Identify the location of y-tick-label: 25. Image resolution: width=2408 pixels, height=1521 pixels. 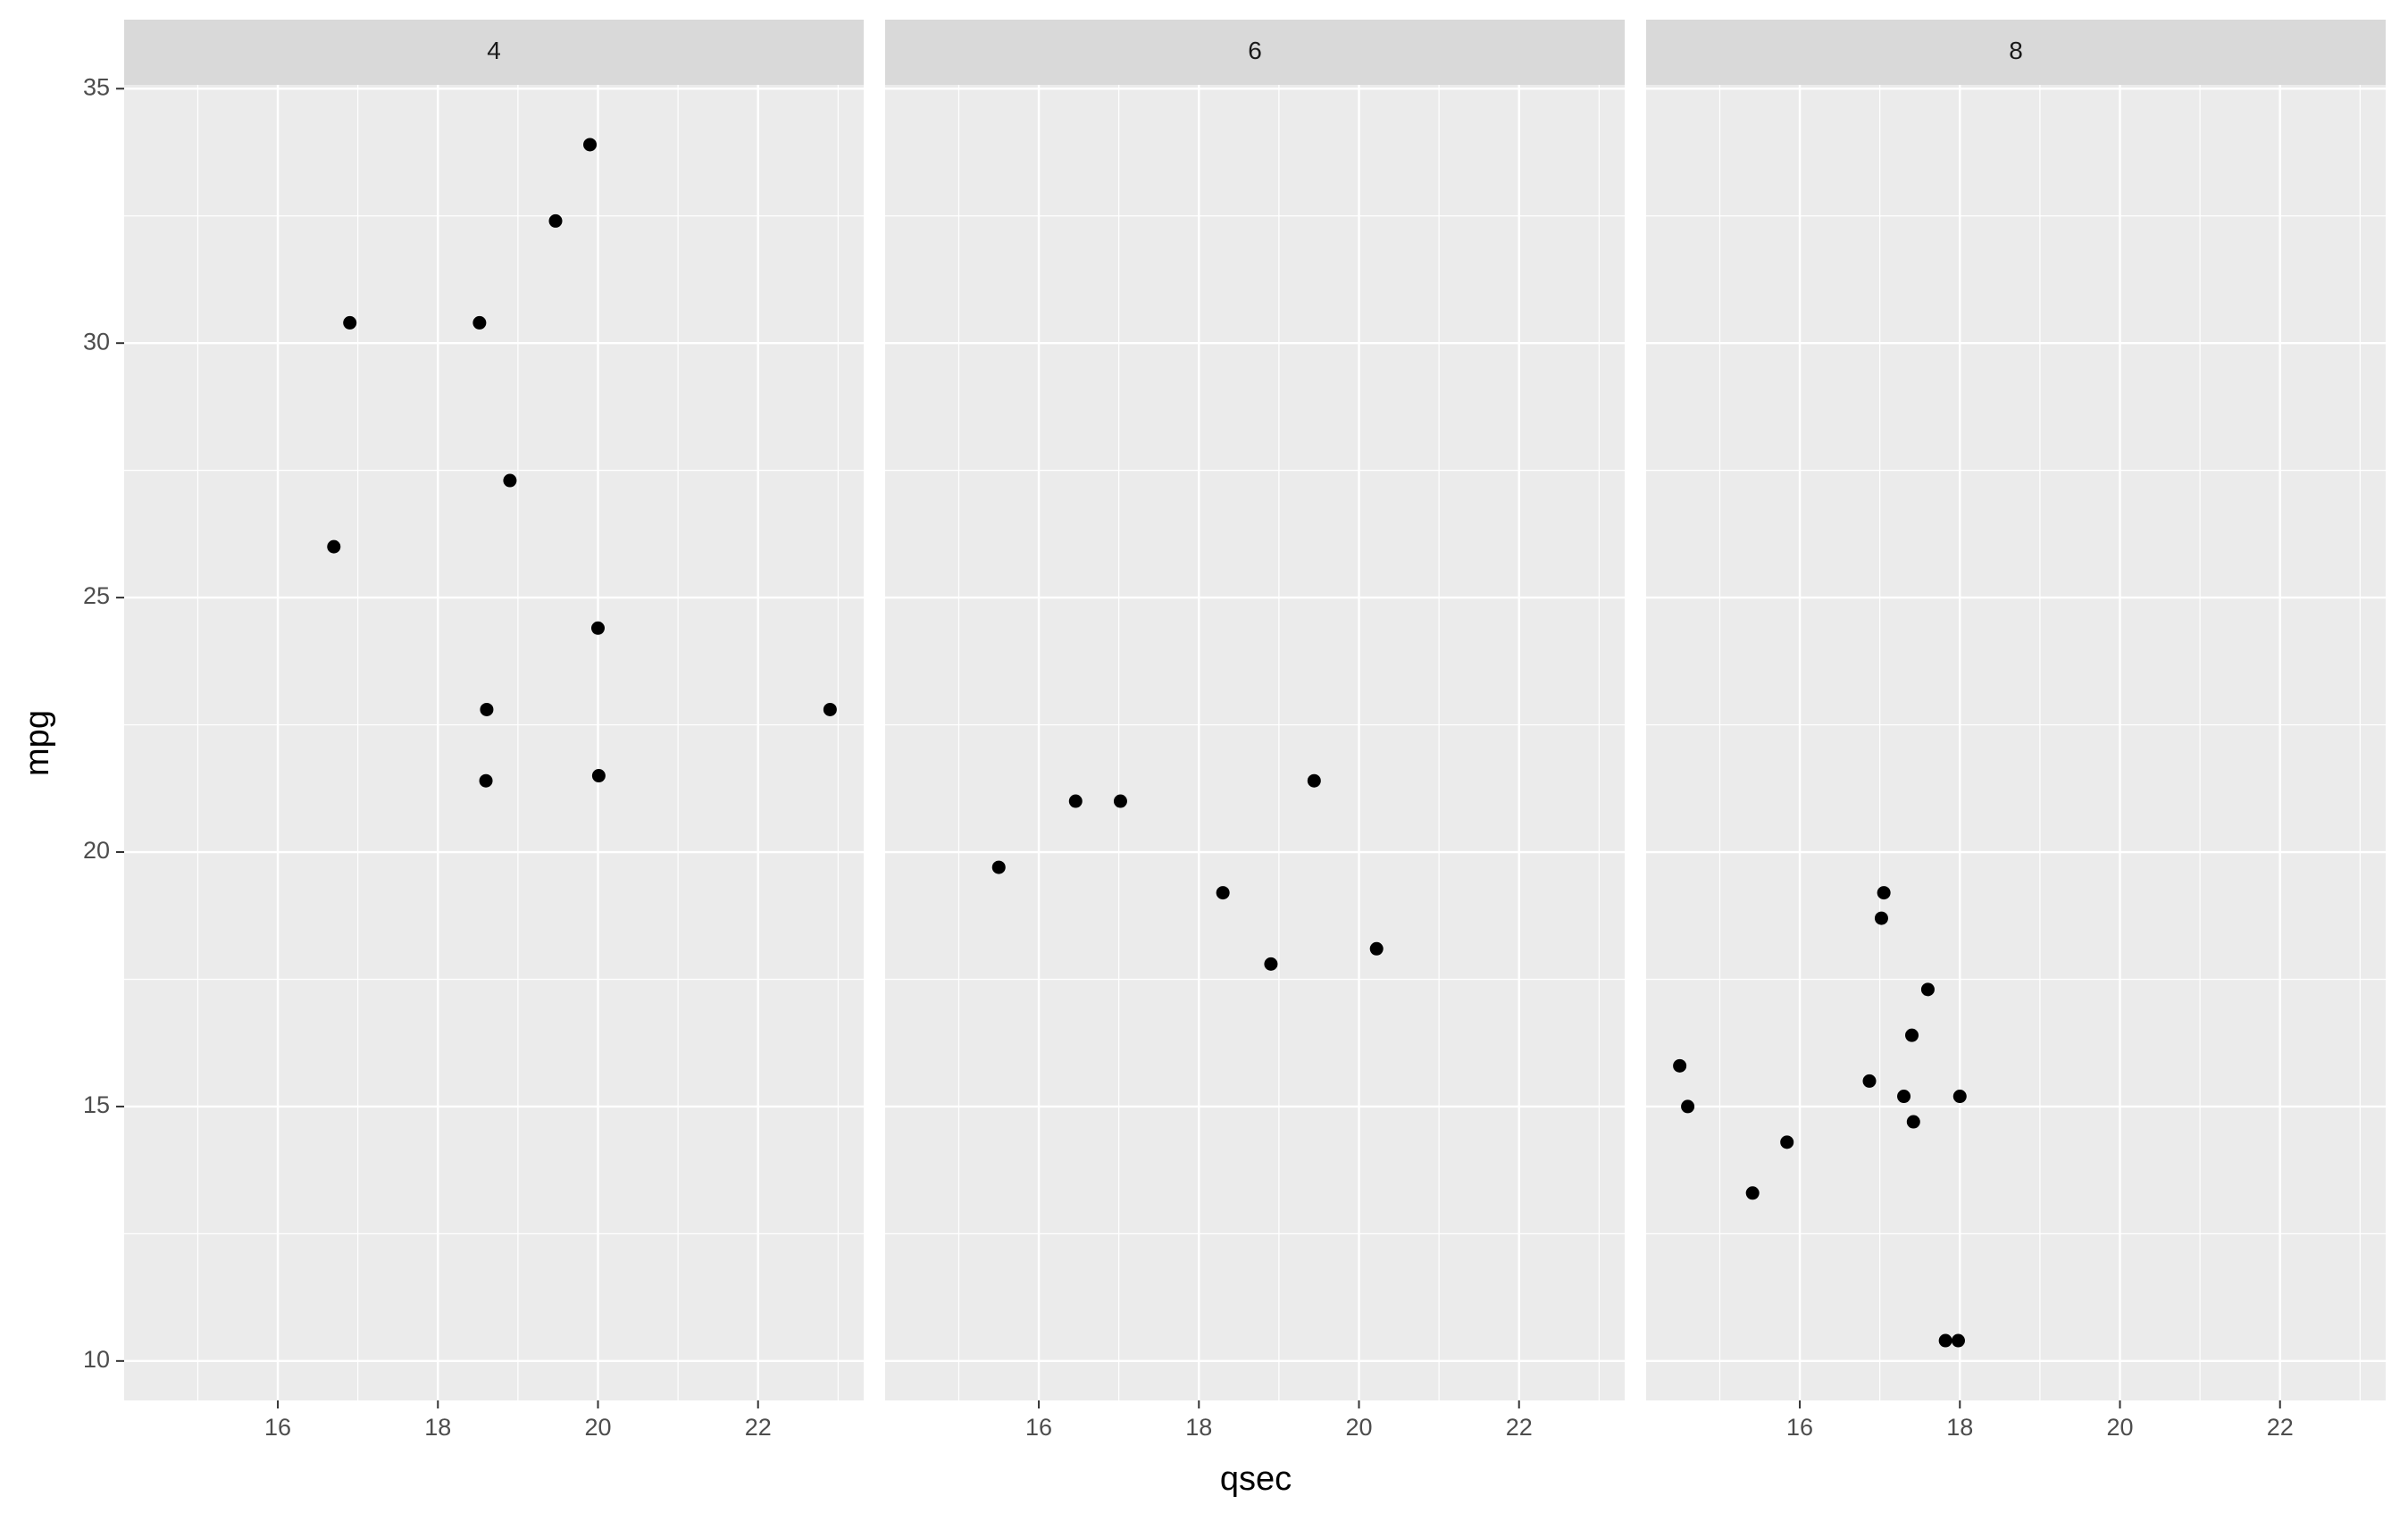
(96, 595).